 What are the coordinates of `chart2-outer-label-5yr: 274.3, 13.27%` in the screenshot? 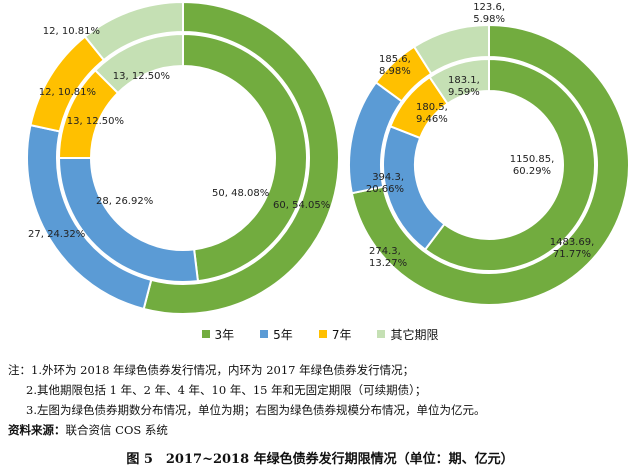 It's located at (388, 257).